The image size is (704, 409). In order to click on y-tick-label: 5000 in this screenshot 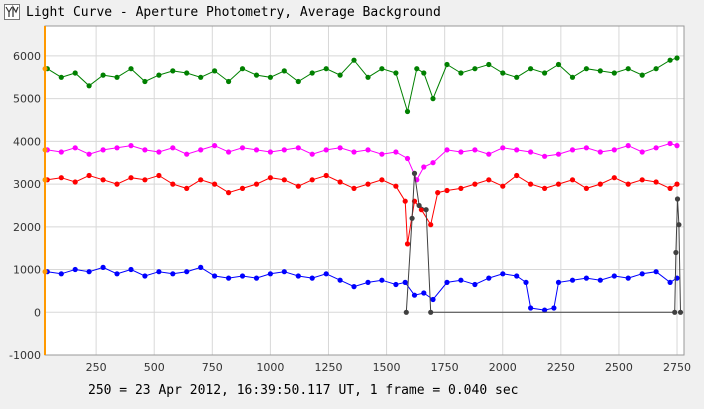, I will do `click(27, 99)`.